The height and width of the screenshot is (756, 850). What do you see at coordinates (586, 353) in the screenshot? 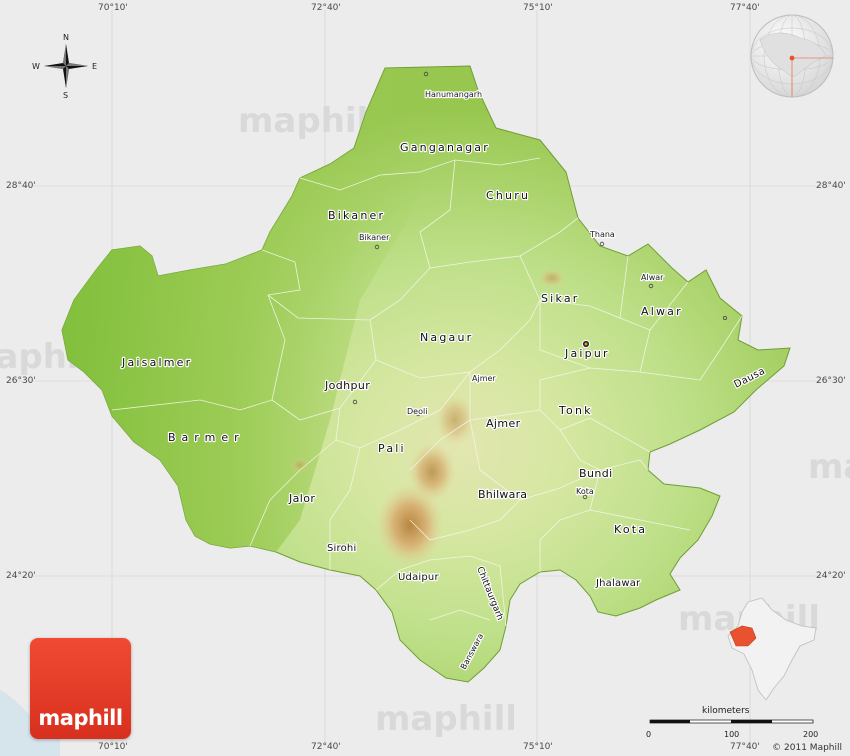
I see `region-label-jaipur: Jaipur` at bounding box center [586, 353].